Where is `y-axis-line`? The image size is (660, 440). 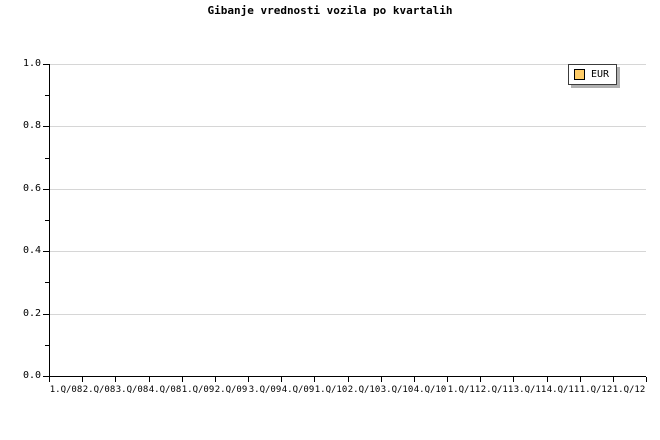 y-axis-line is located at coordinates (49, 220).